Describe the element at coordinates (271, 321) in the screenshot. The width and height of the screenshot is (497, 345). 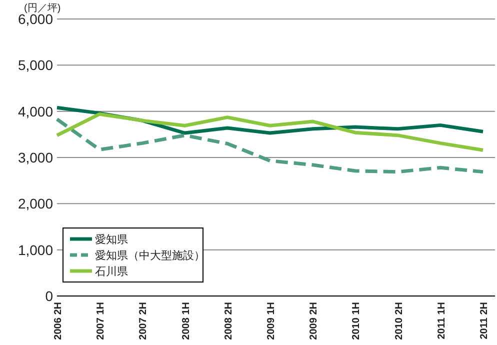
I see `x-tick-label: 2009 1H` at that location.